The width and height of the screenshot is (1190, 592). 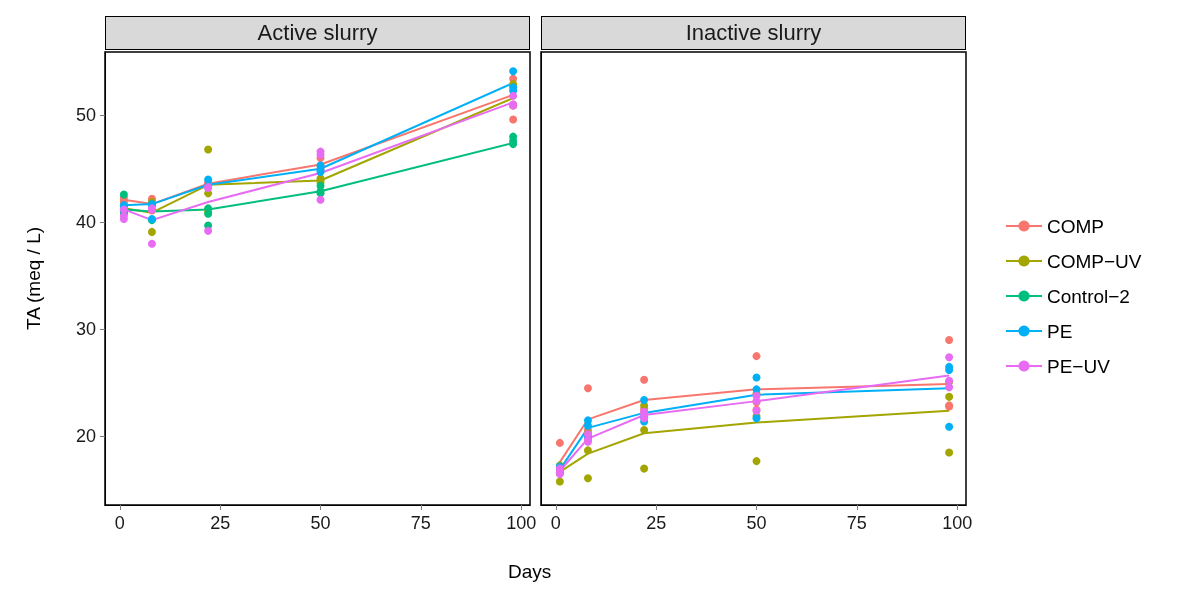 I want to click on legend-label: PE, so click(x=1060, y=331).